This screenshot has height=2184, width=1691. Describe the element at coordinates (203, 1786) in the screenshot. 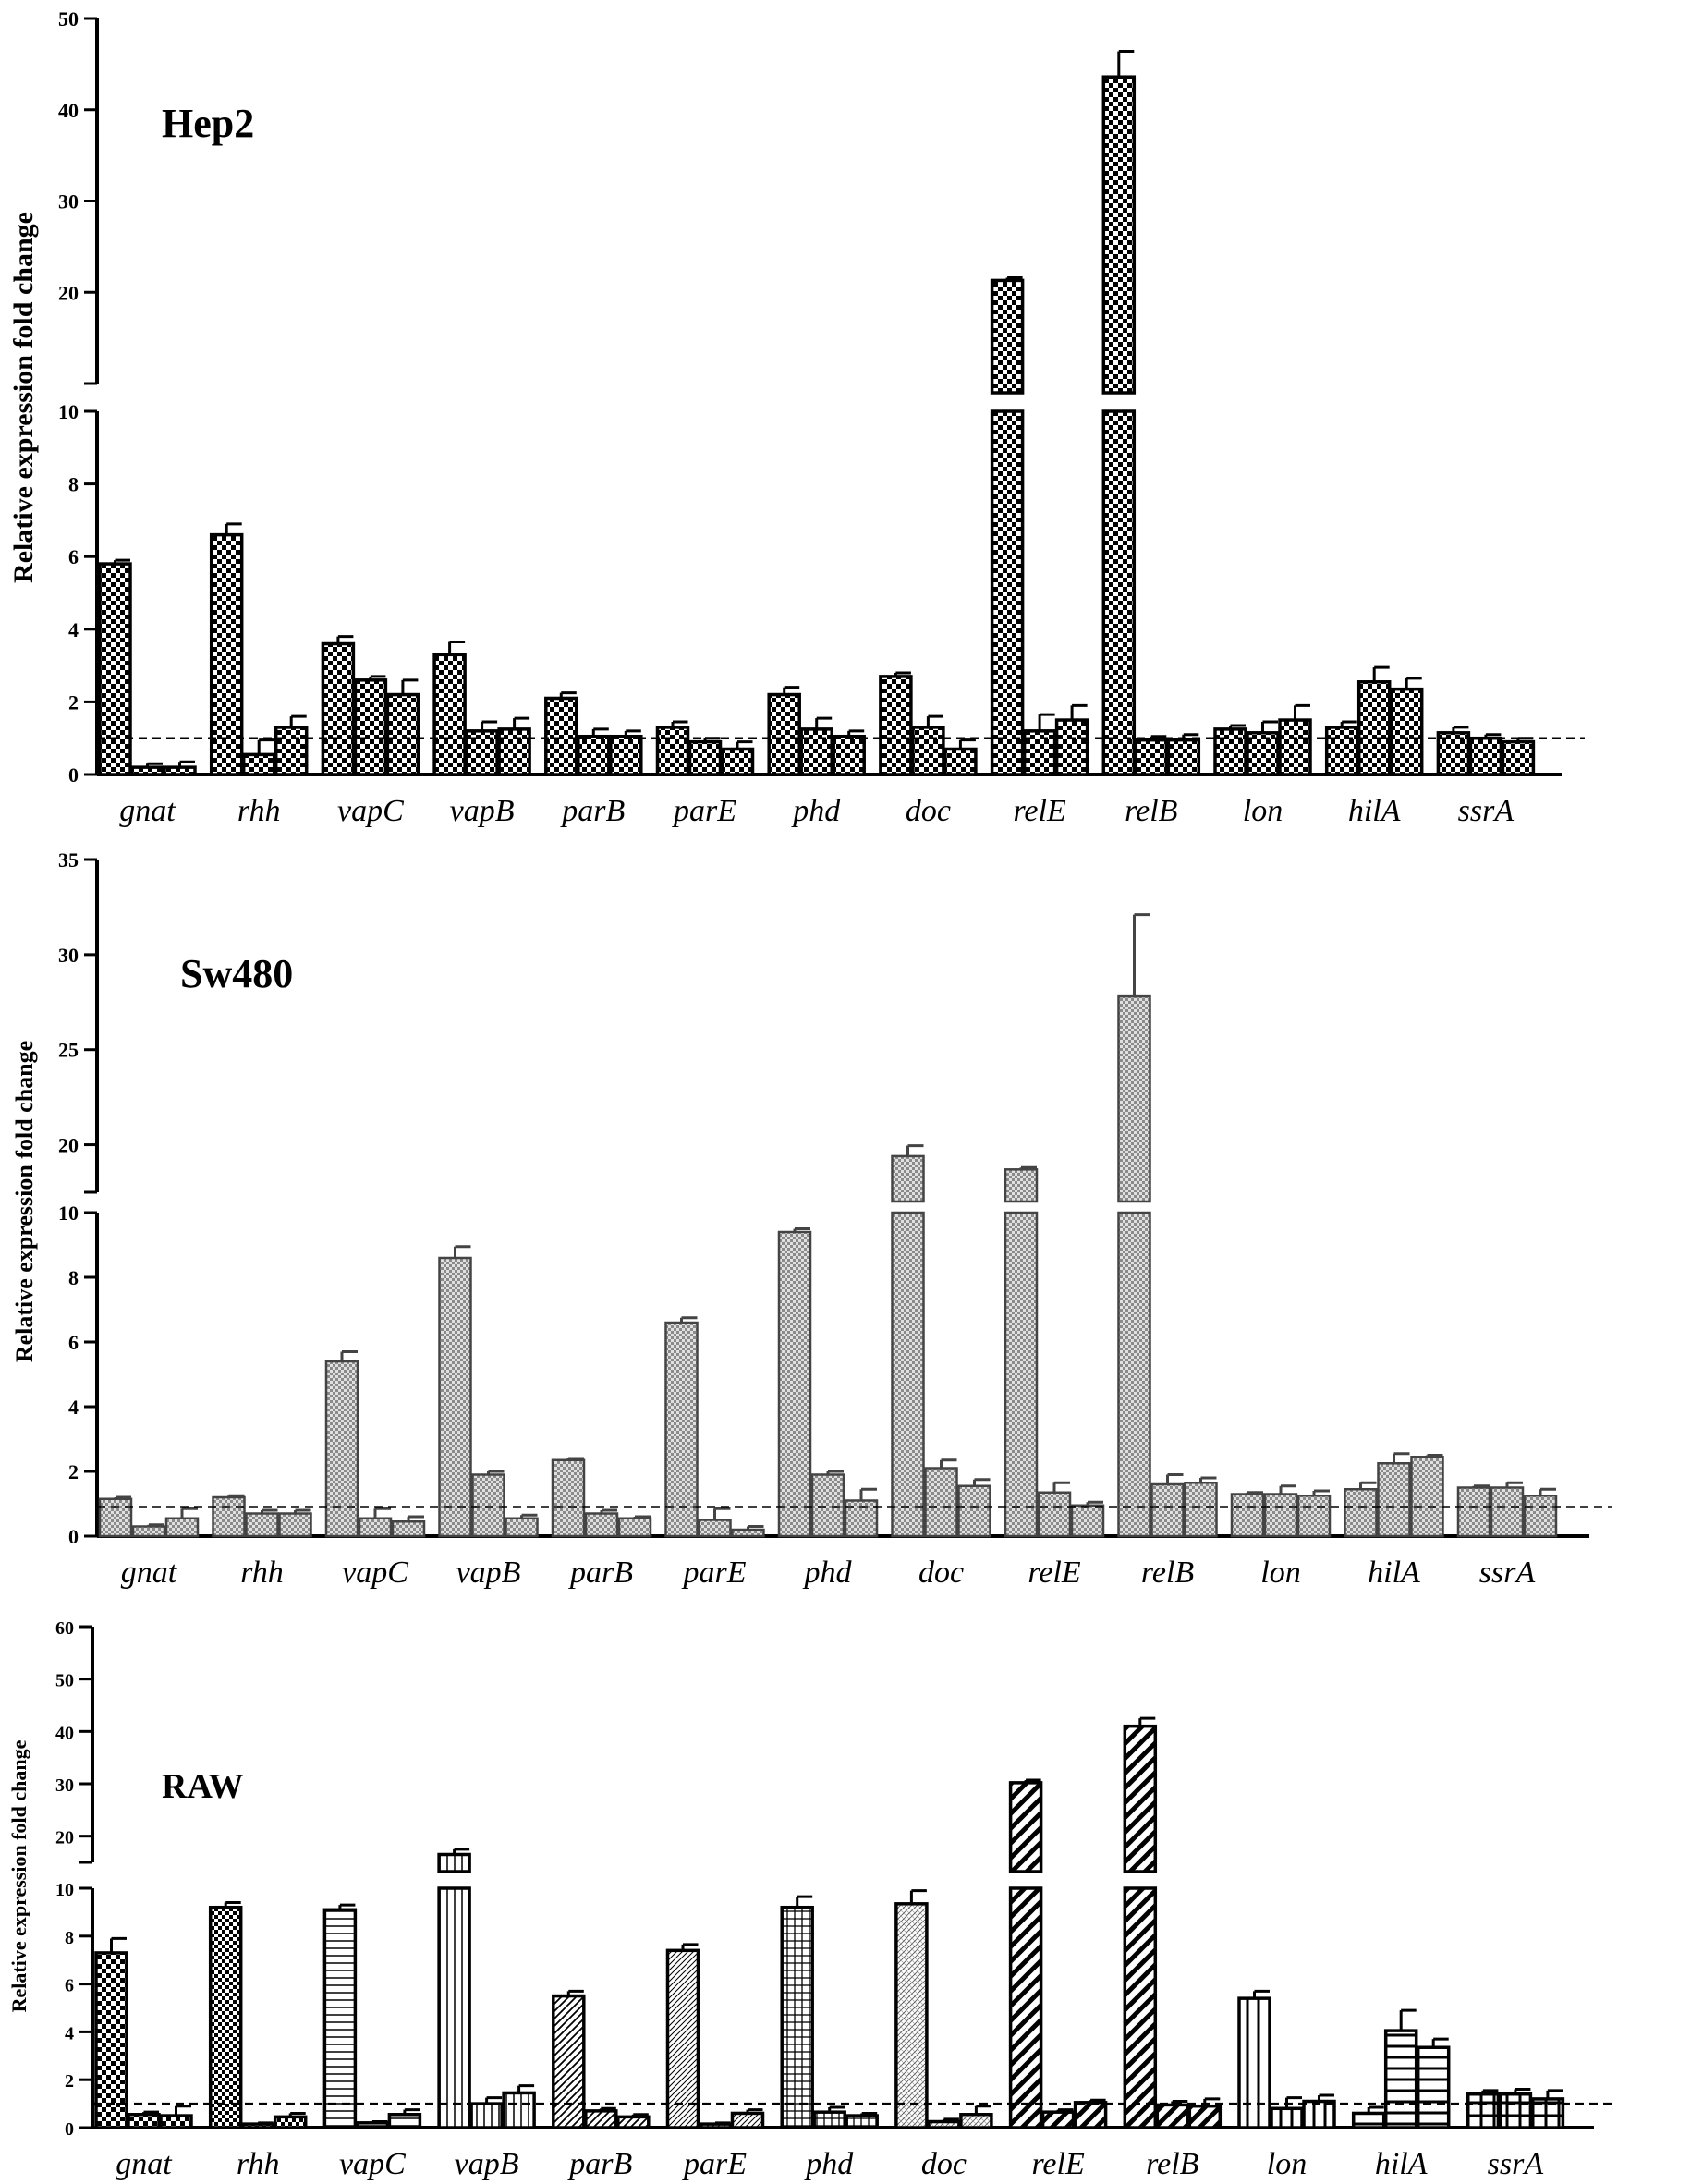

I see `panel-title: RAW` at that location.